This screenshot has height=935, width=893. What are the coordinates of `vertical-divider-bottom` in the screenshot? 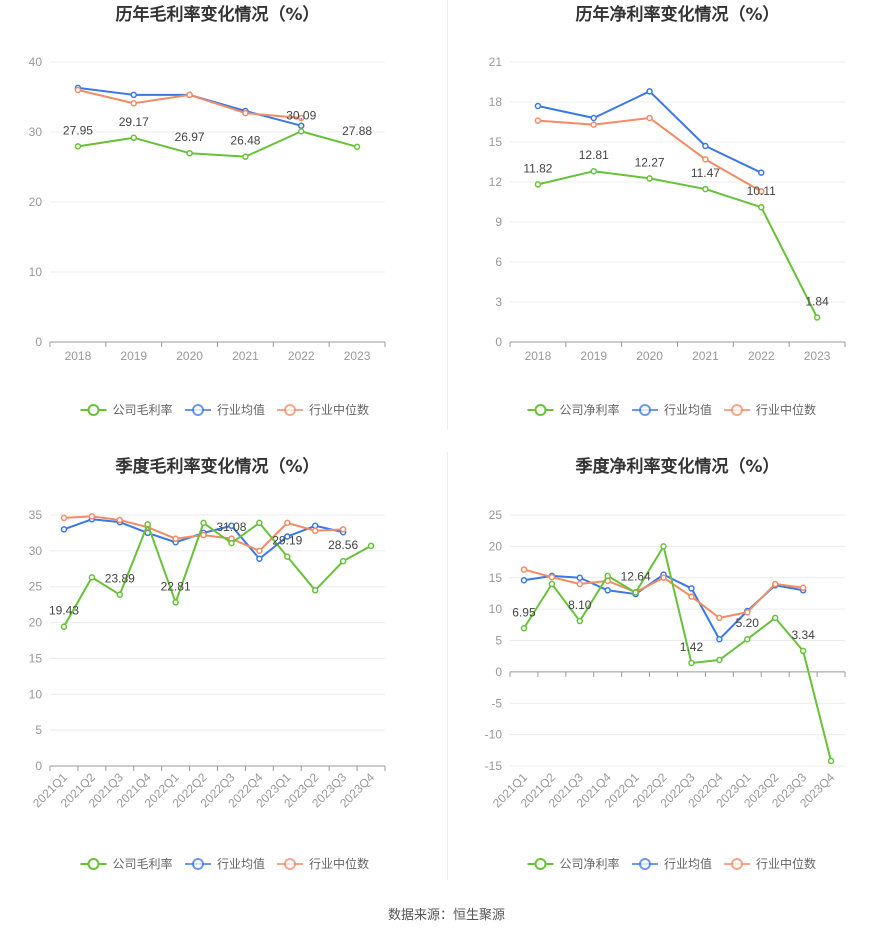 It's located at (447, 666).